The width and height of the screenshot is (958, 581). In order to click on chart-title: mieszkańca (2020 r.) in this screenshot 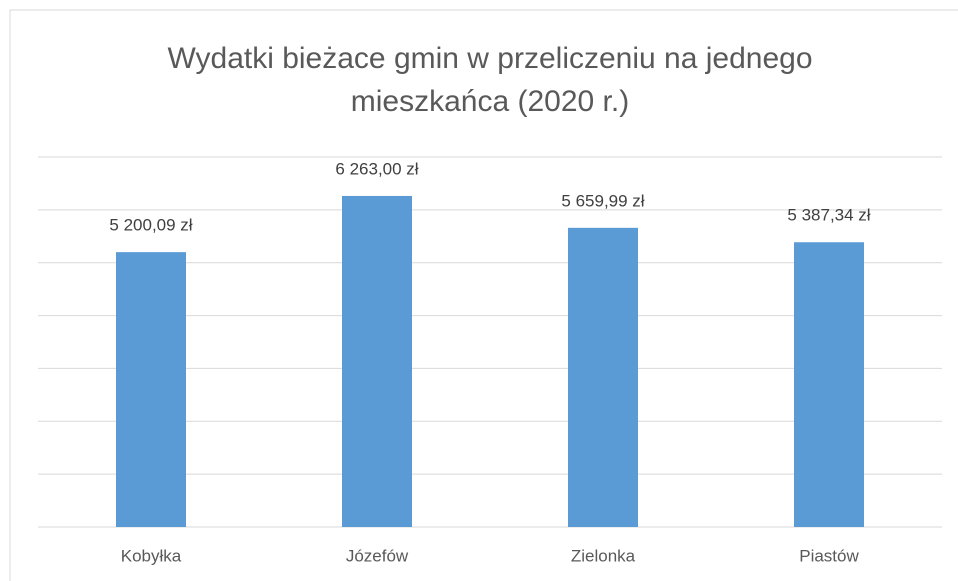, I will do `click(490, 101)`.